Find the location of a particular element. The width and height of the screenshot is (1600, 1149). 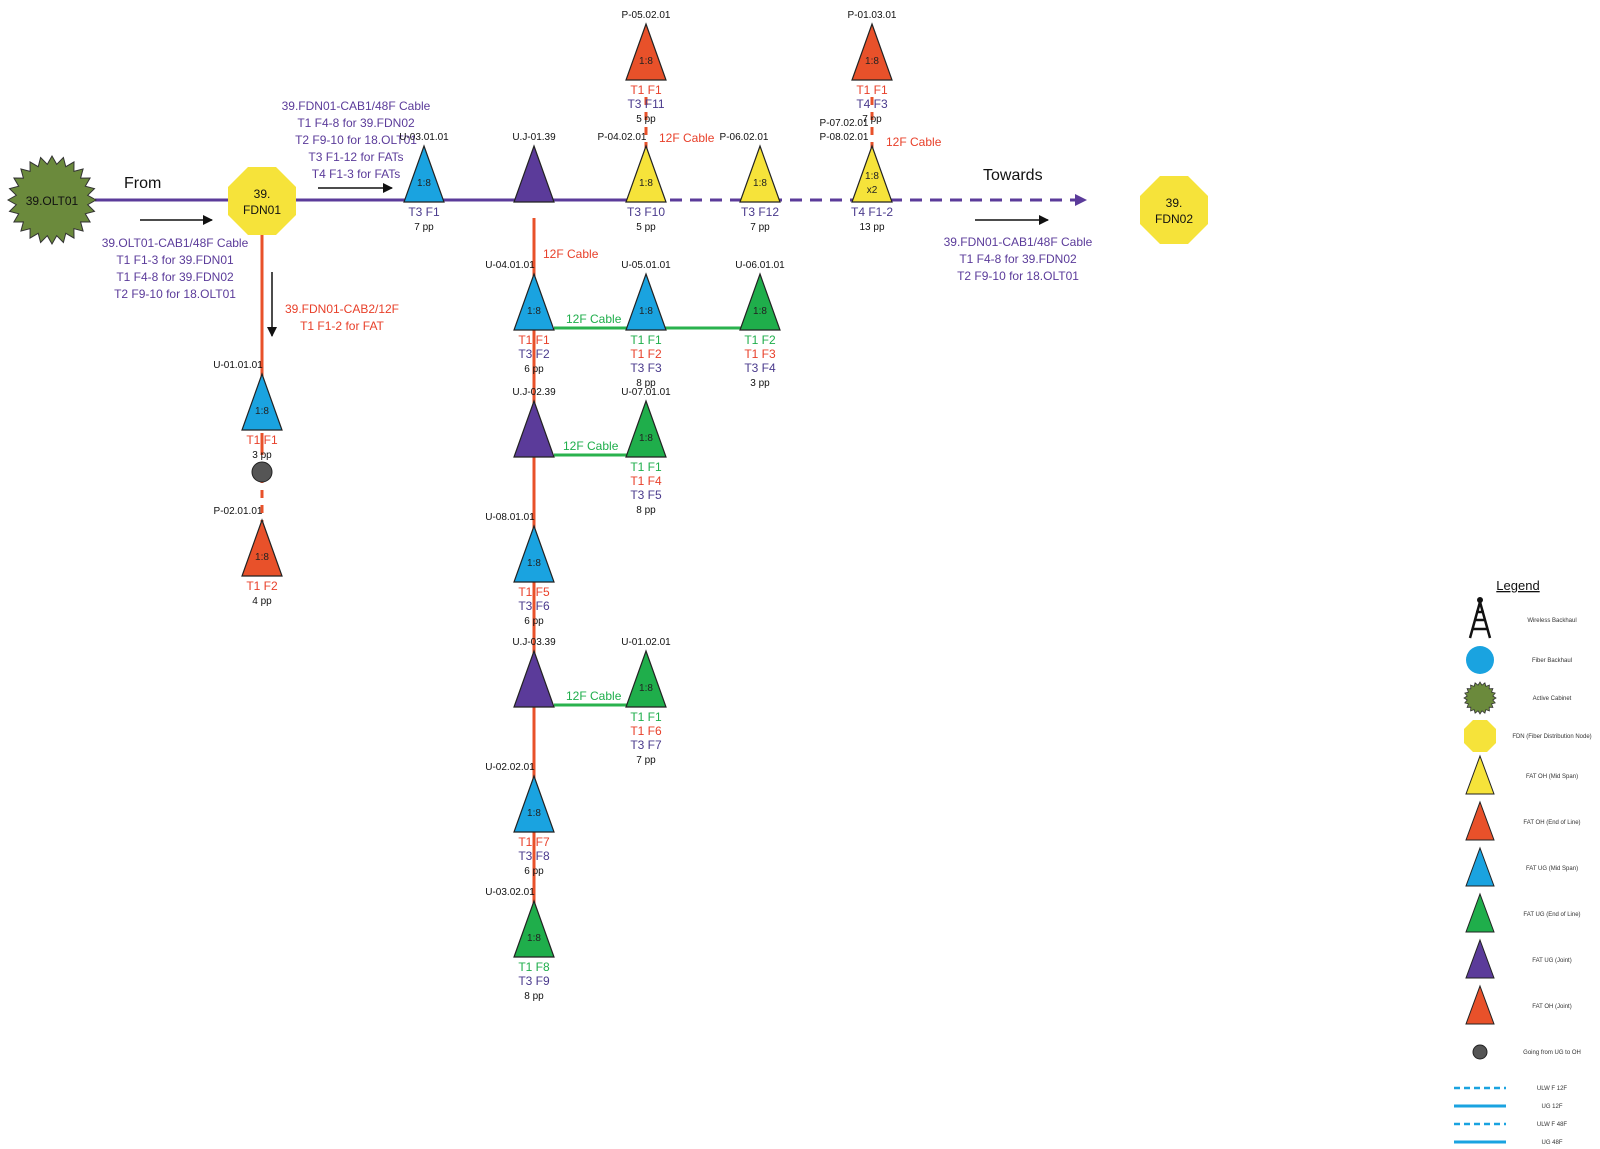

fat-node-p-07.02.01: P-07.02.01 P-08.02.01 1:8 x2 T4 F1-2 13 pp is located at coordinates (857, 175).